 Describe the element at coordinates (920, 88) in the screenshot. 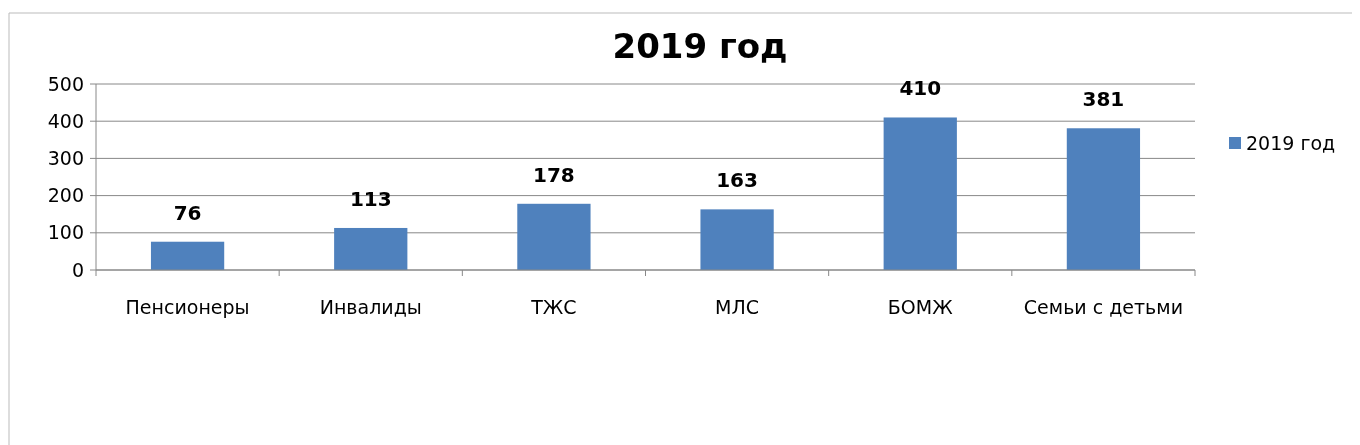

I see `data-label: 410` at that location.